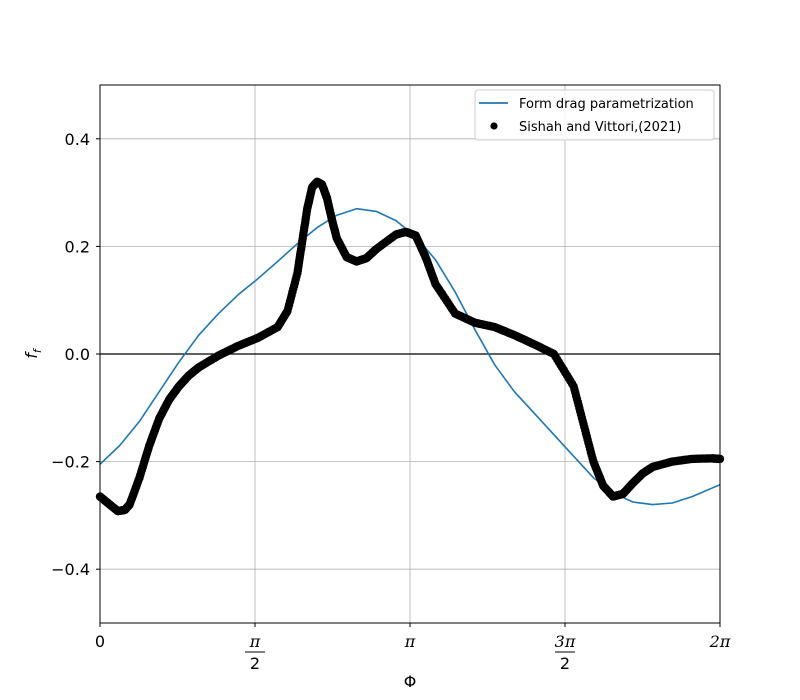 The image size is (800, 700). Describe the element at coordinates (494, 126) in the screenshot. I see `legend-dot-swatch` at that location.